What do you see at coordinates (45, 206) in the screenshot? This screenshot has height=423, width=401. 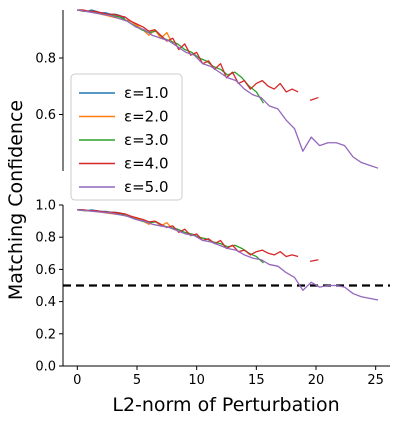 I see `bottom-ytick-label-5: 1.0` at bounding box center [45, 206].